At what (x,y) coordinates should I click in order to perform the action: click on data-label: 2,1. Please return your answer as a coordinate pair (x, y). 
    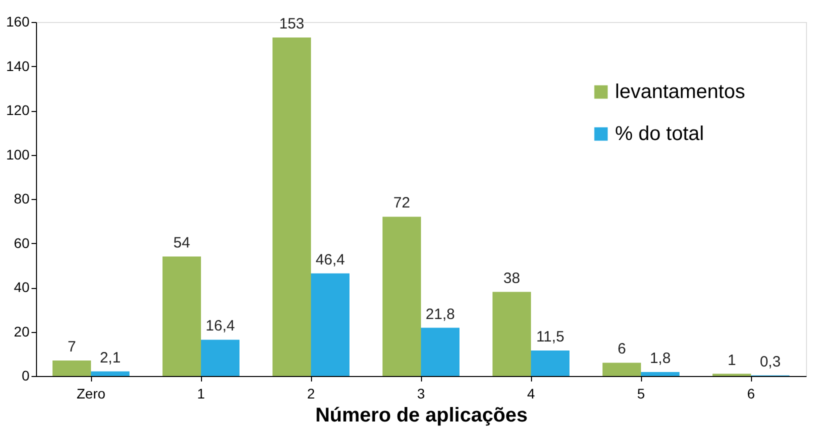
    Looking at the image, I should click on (110, 357).